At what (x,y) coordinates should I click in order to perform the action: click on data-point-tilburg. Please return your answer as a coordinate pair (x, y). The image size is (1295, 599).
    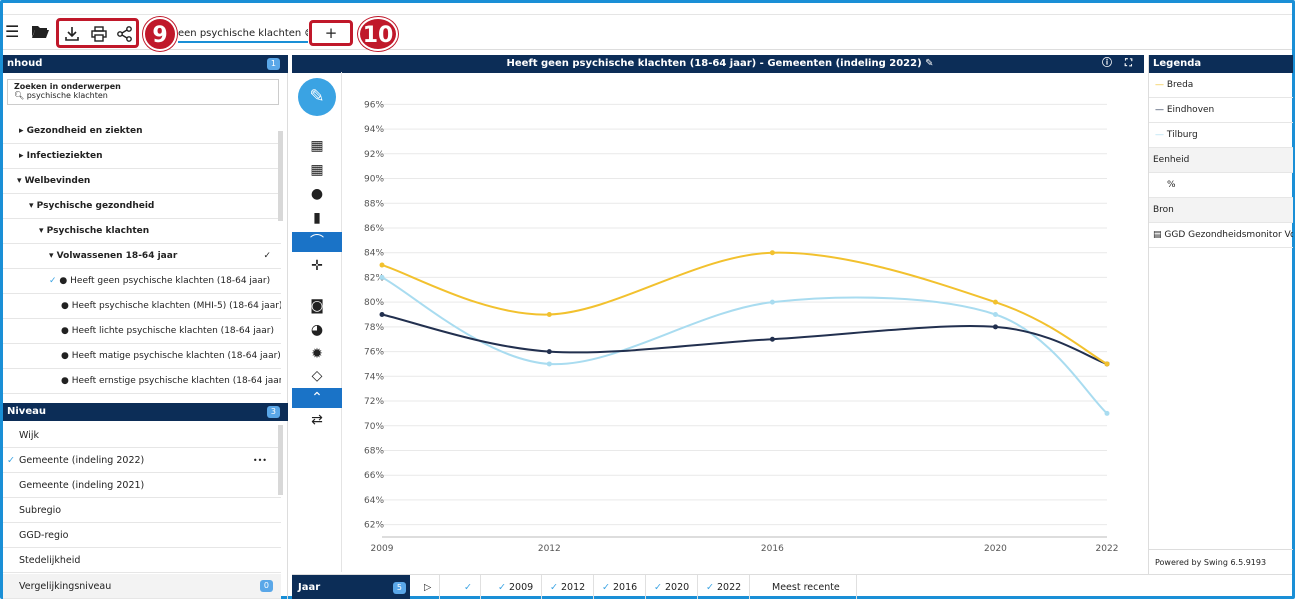
    Looking at the image, I should click on (382, 277).